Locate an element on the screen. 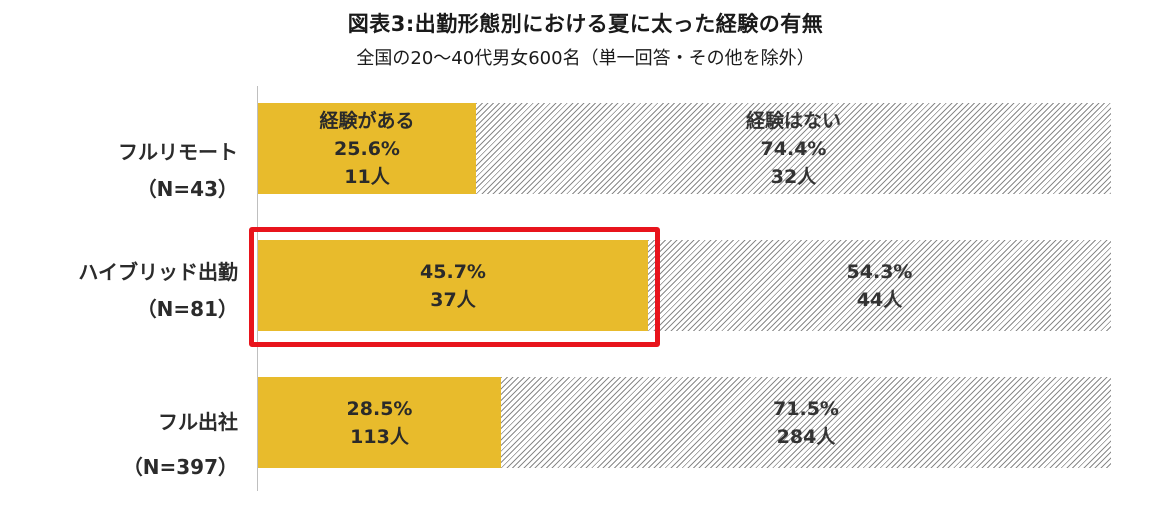  bar-segment-experienced: 経験がある 25.6% 11人 is located at coordinates (367, 148).